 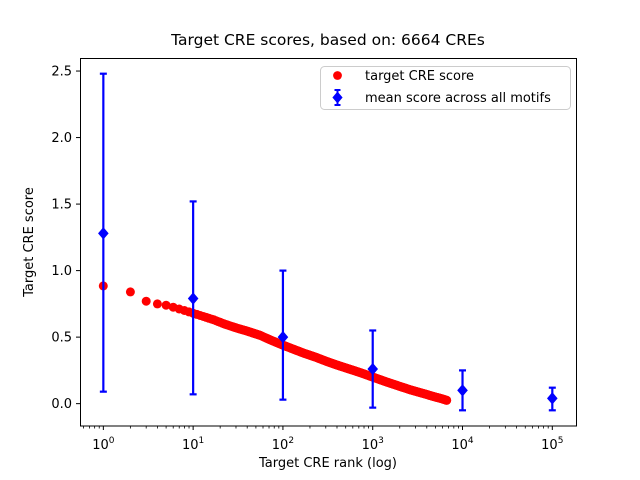 What do you see at coordinates (458, 98) in the screenshot?
I see `legend-label-mean: mean score across all motifs` at bounding box center [458, 98].